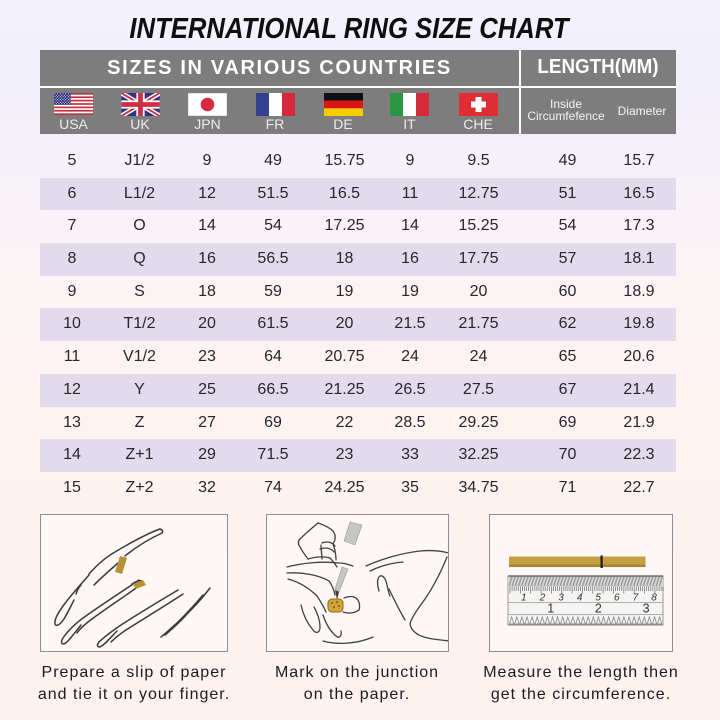  I want to click on svg-text: 4, so click(580, 598).